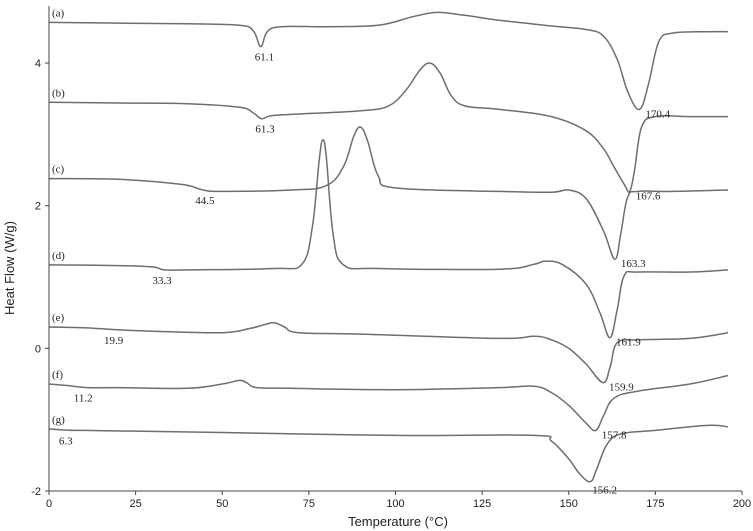 This screenshot has height=531, width=753. What do you see at coordinates (58, 318) in the screenshot?
I see `series-label: (e)` at bounding box center [58, 318].